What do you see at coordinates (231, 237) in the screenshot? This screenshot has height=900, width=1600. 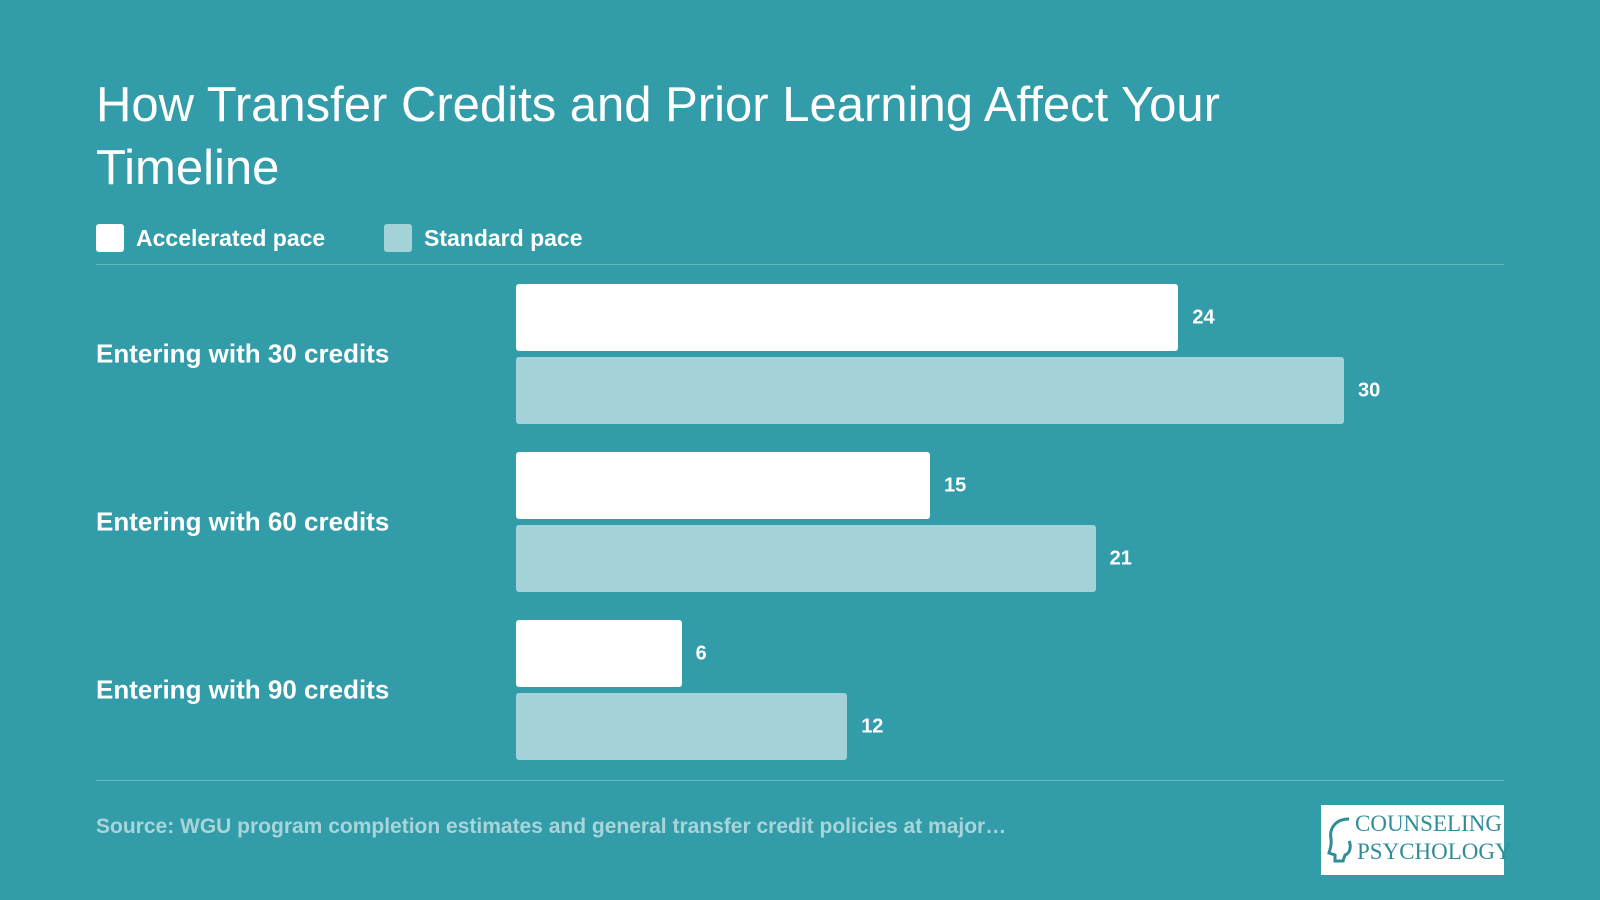 I see `legend-label: Accelerated pace` at bounding box center [231, 237].